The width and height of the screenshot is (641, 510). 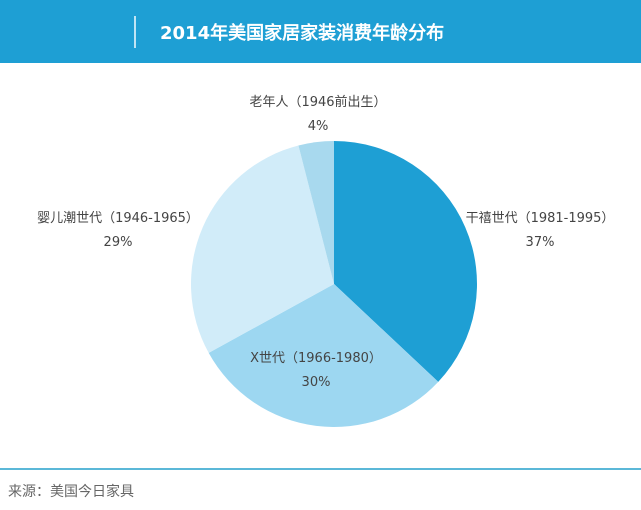 I want to click on footer-divider, so click(x=320, y=469).